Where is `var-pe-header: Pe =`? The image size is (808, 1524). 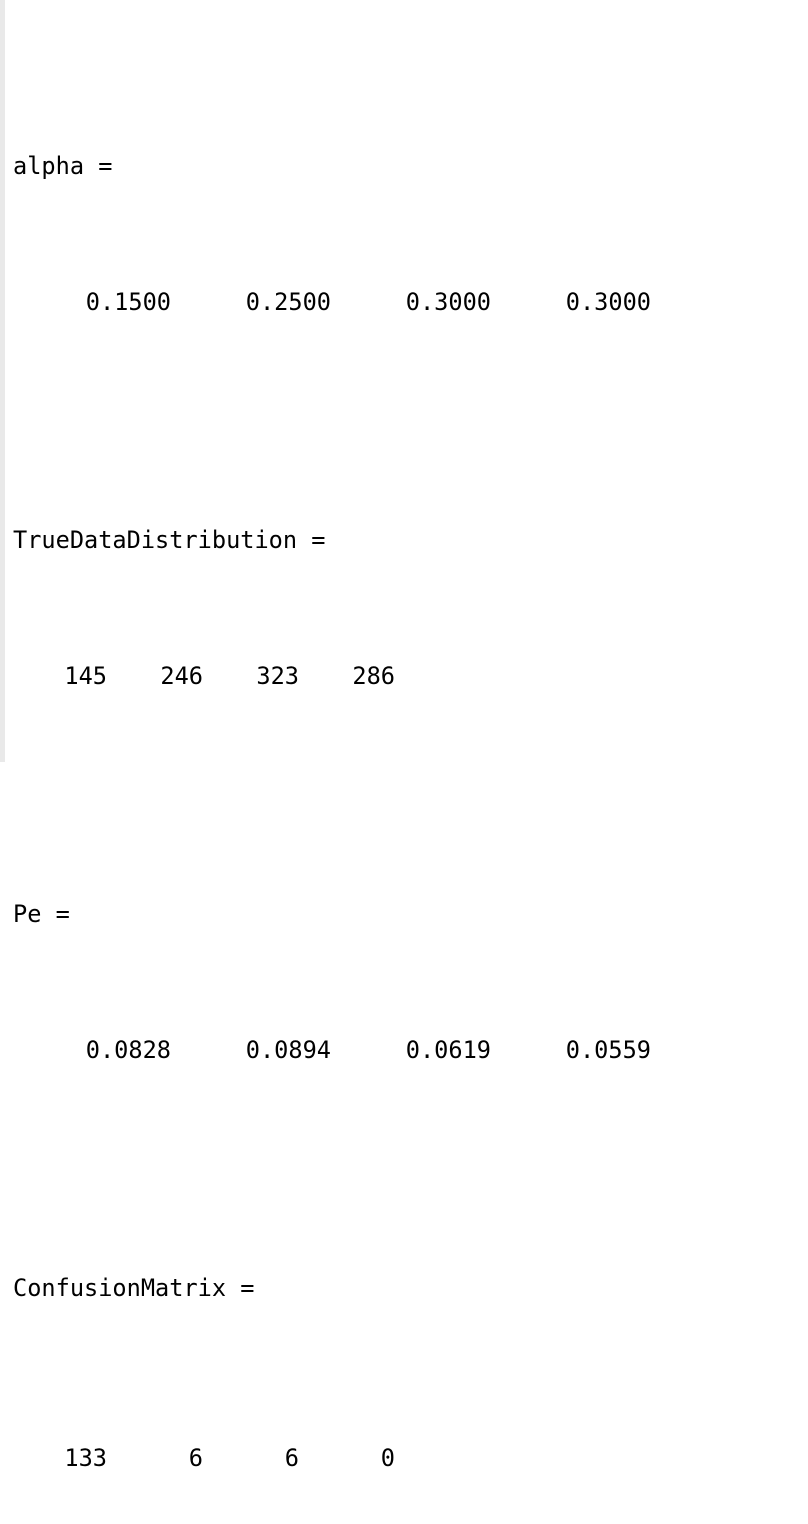 var-pe-header: Pe = is located at coordinates (332, 914).